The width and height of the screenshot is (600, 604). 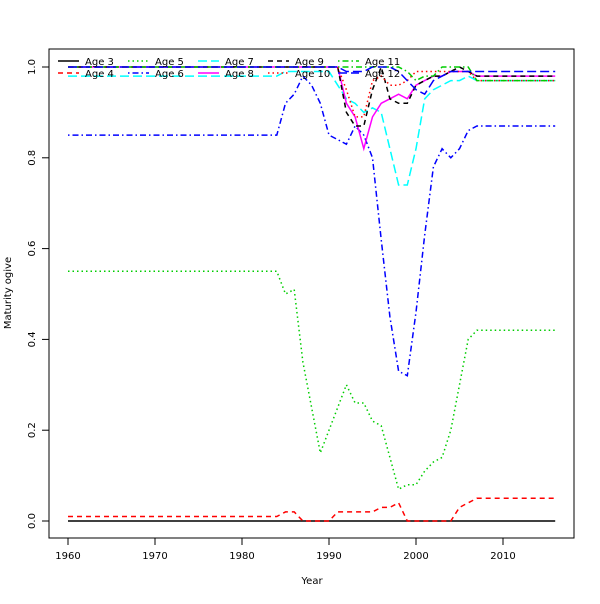 What do you see at coordinates (32, 339) in the screenshot?
I see `y-tick-label: 0.4` at bounding box center [32, 339].